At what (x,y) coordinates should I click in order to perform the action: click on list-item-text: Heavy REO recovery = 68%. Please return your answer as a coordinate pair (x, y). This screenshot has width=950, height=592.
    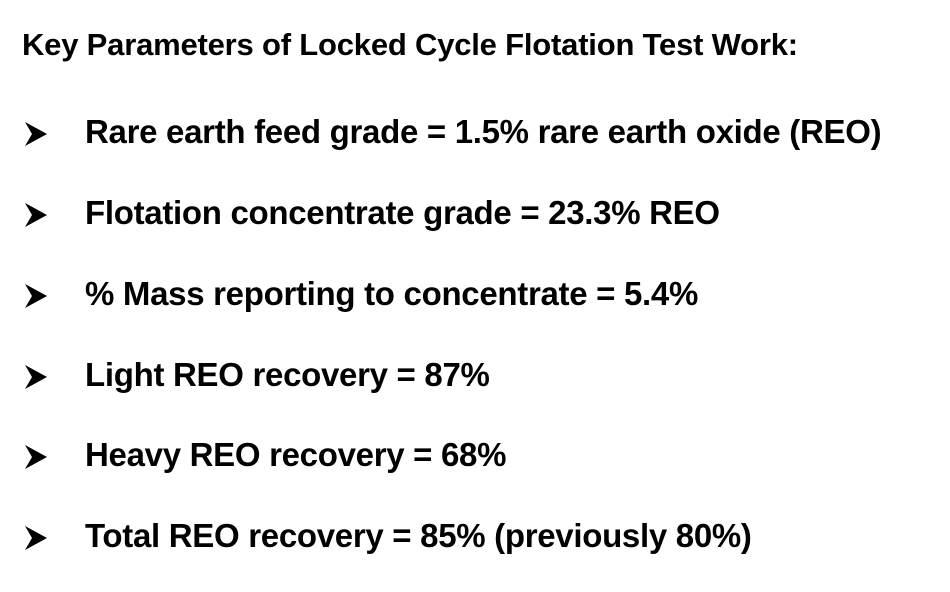
    Looking at the image, I should click on (296, 454).